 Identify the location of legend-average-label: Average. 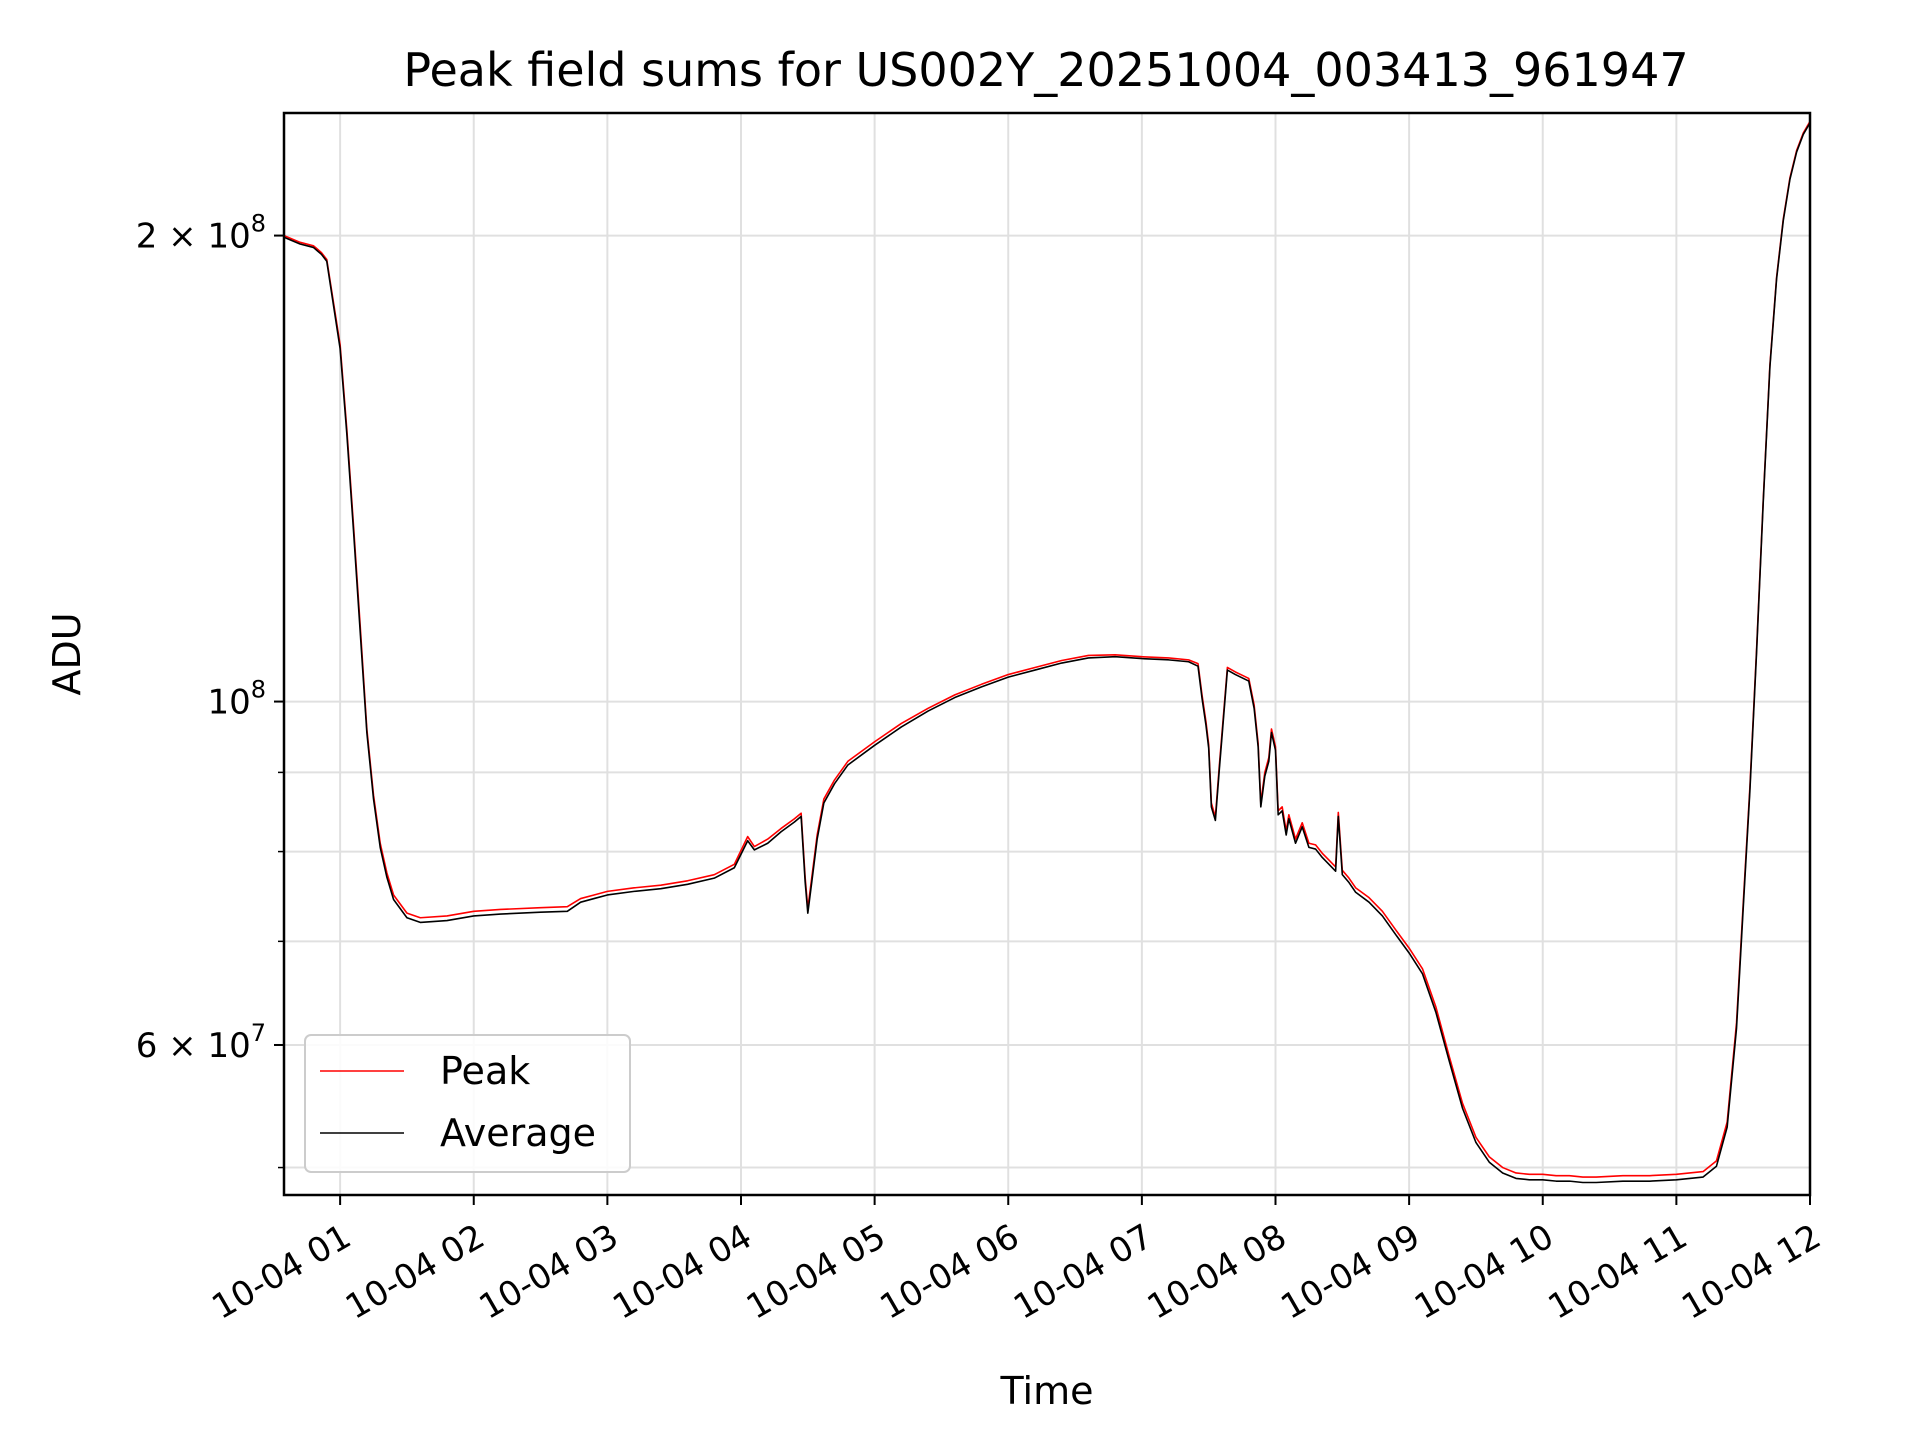
(518, 1133).